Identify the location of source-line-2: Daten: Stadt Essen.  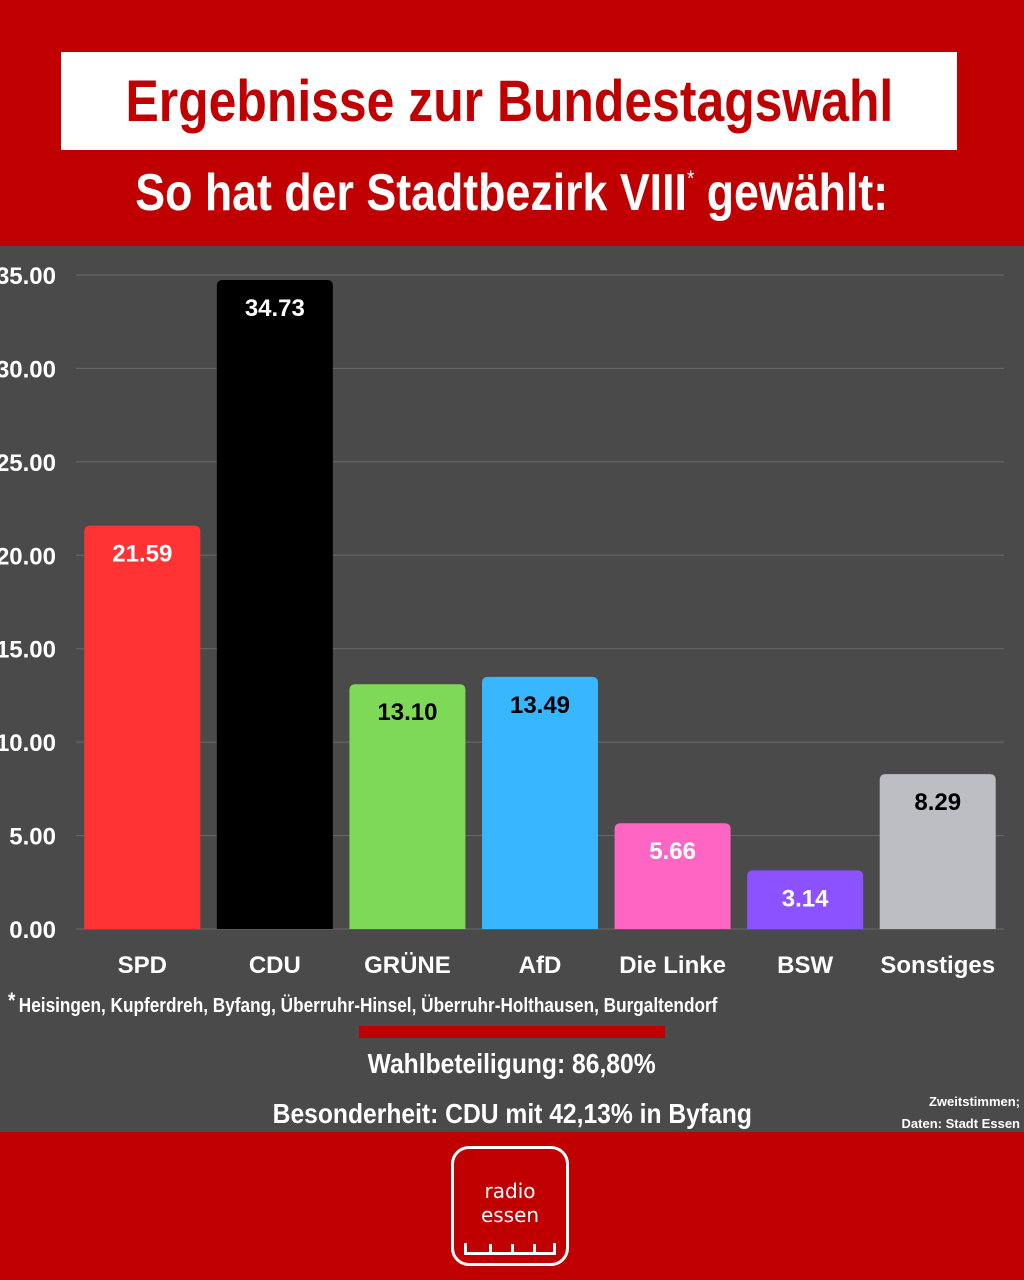
(960, 1123).